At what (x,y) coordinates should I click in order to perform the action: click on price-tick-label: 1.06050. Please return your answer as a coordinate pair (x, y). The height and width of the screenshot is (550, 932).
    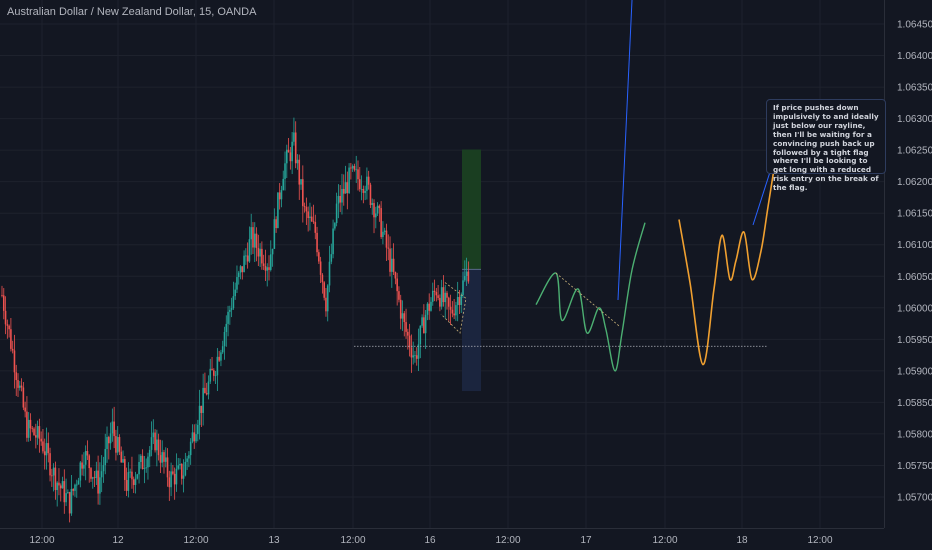
    Looking at the image, I should click on (914, 277).